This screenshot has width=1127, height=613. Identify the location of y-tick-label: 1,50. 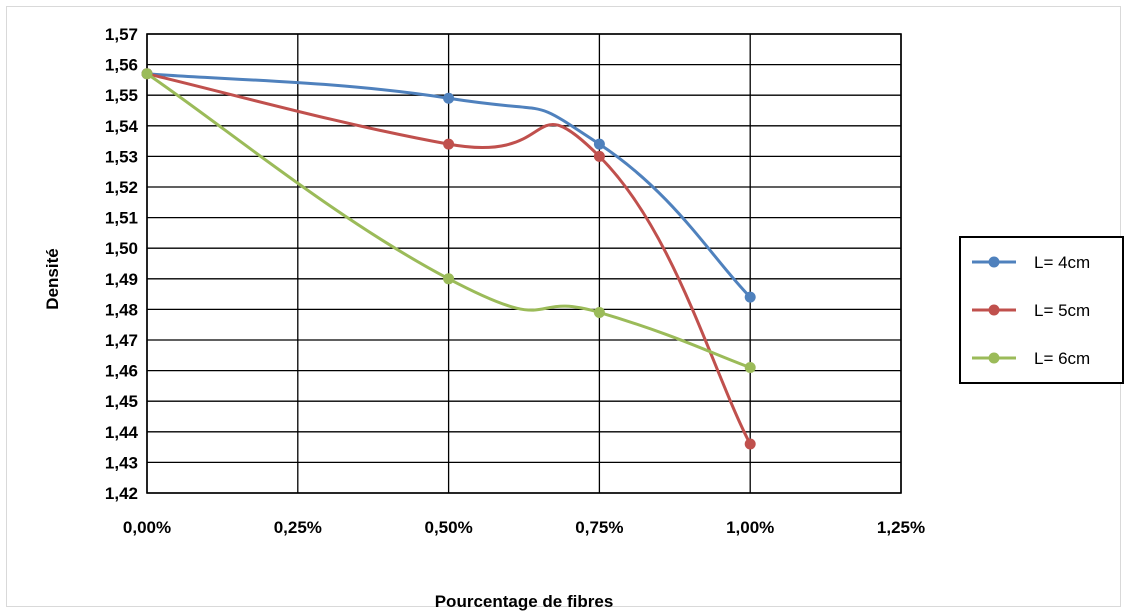
(121, 248).